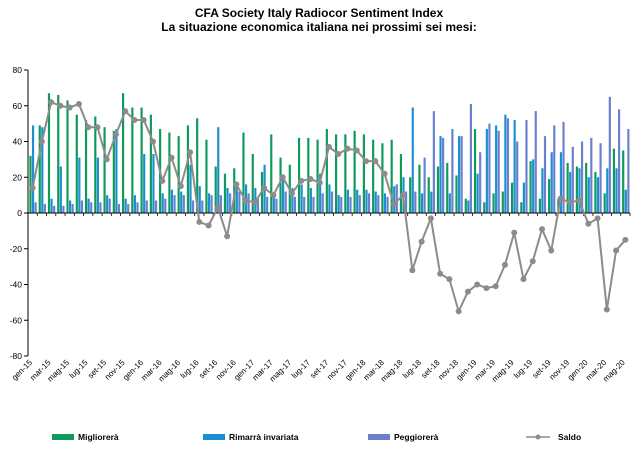  Describe the element at coordinates (190, 369) in the screenshot. I see `x-tick-label: lug-16` at that location.